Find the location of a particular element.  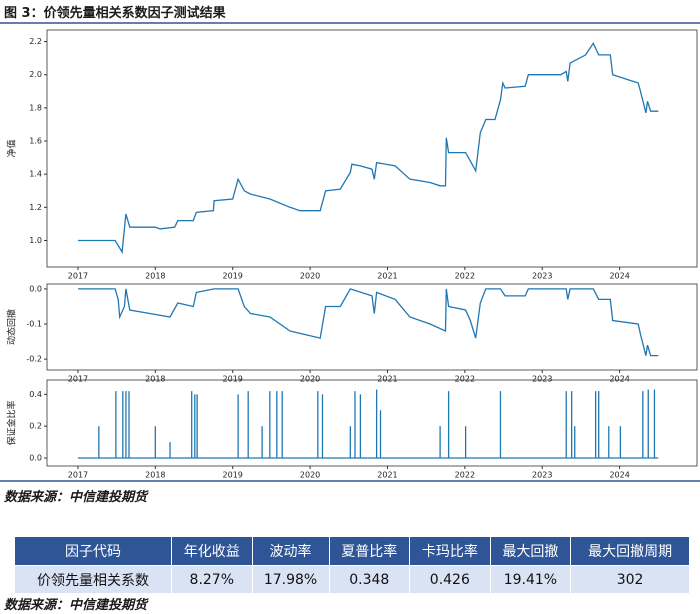

header-row: 因子代码 年化收益 波动率 夏普比率 卡玛比率 最大回撤 最大回撤周期 is located at coordinates (352, 551).